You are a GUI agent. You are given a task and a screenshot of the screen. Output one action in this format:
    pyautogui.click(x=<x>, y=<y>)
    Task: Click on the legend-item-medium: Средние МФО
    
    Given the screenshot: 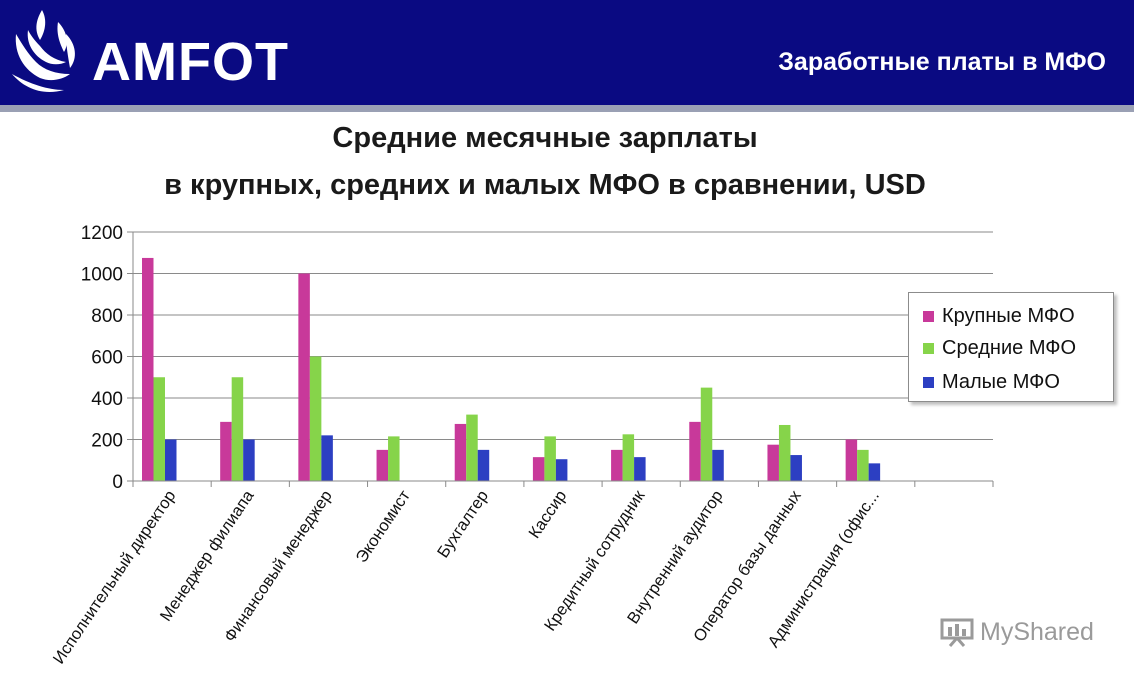 What is the action you would take?
    pyautogui.click(x=999, y=348)
    